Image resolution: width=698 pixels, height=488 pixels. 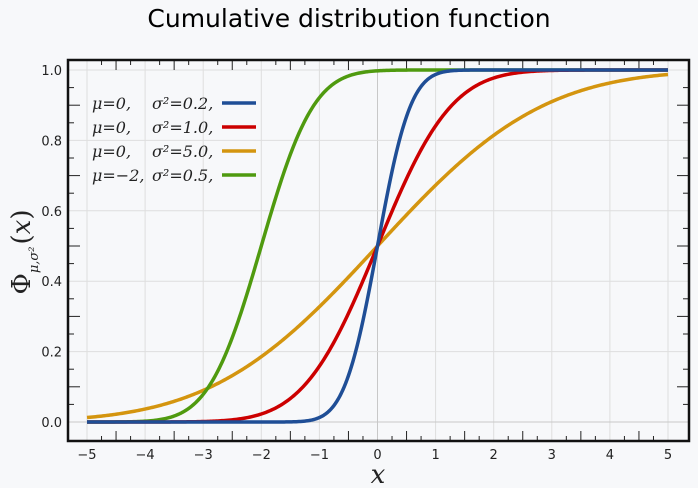 I want to click on x-tick-label: −2, so click(x=261, y=455).